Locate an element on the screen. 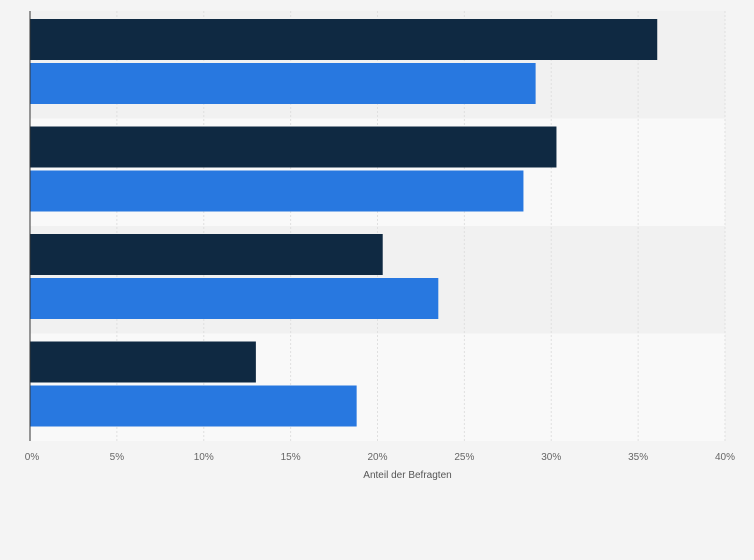 The width and height of the screenshot is (754, 560). x-tick-label: 0% is located at coordinates (32, 457).